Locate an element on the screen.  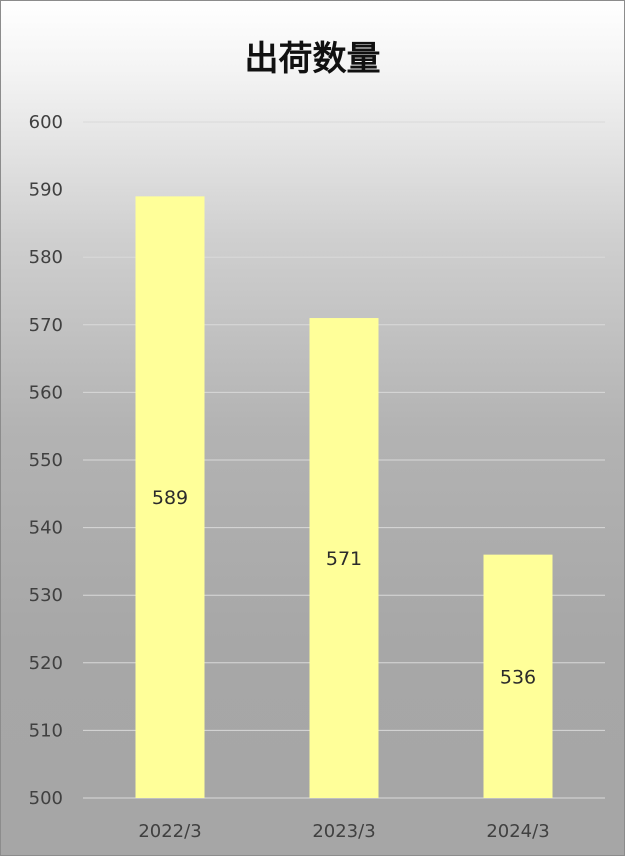
x-tick-label-2022/3: 2022/3 is located at coordinates (169, 831).